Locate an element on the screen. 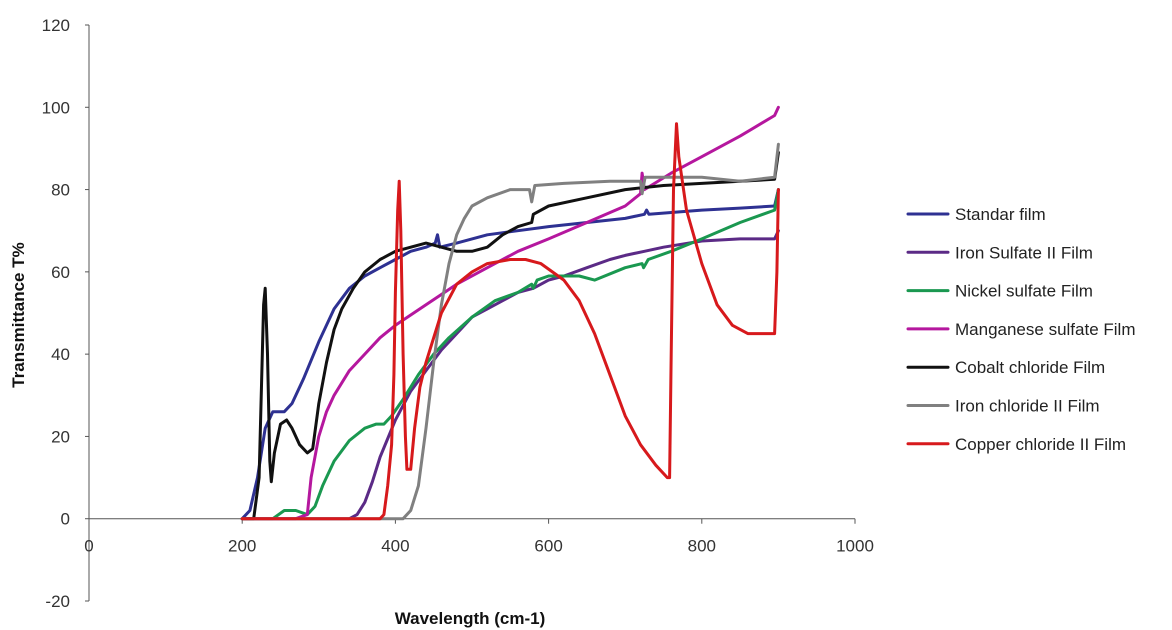  x-tick-label: 1000 is located at coordinates (855, 546).